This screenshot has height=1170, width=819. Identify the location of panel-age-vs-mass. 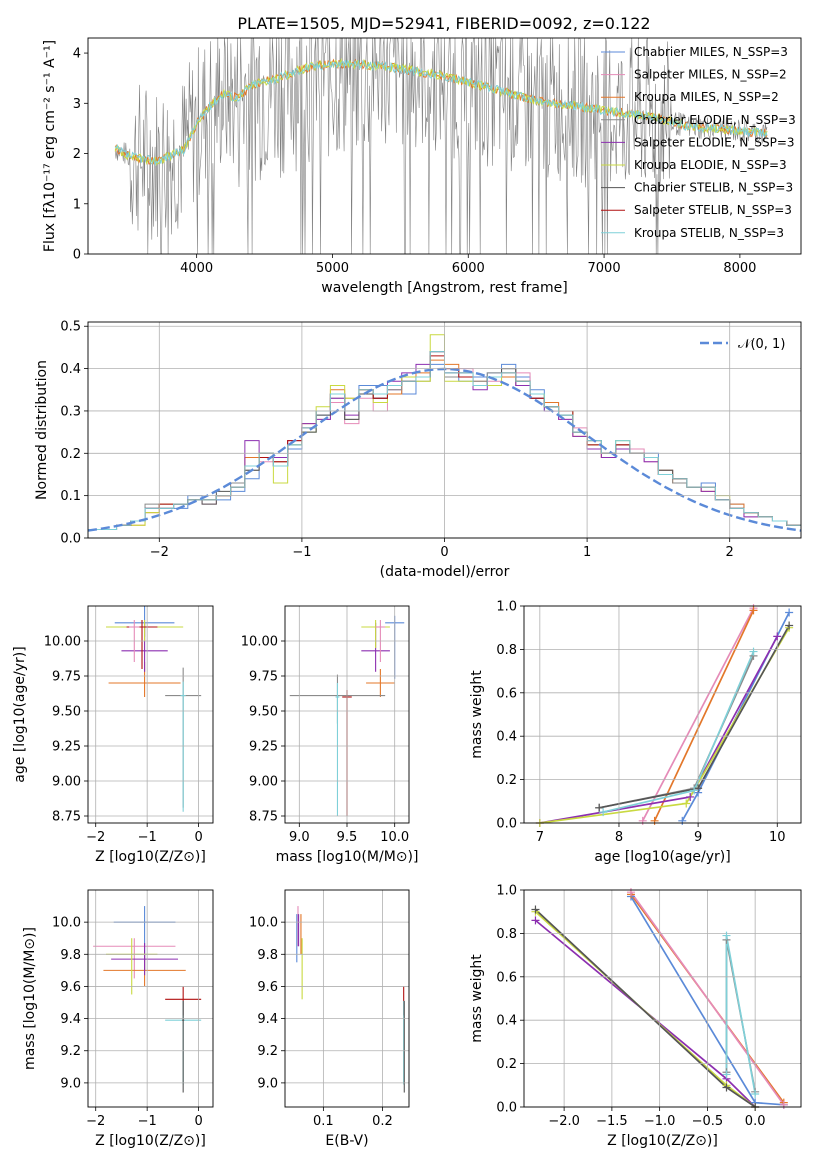
(345, 716).